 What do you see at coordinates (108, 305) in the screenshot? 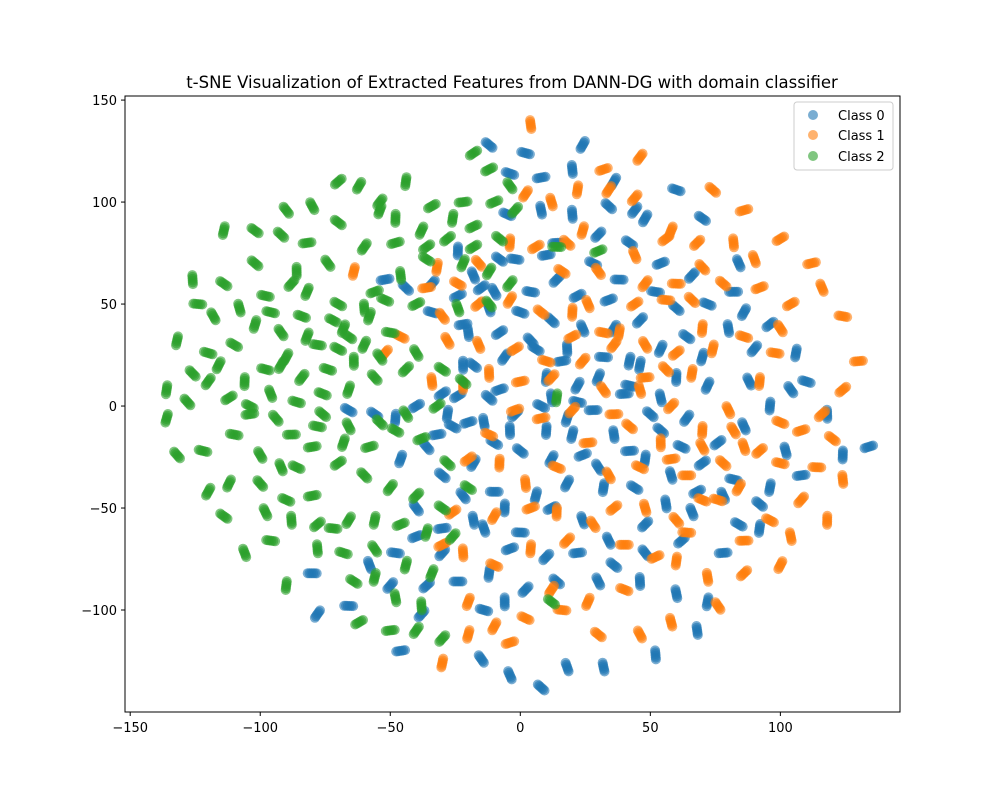
I see `y-tick-label: 50` at bounding box center [108, 305].